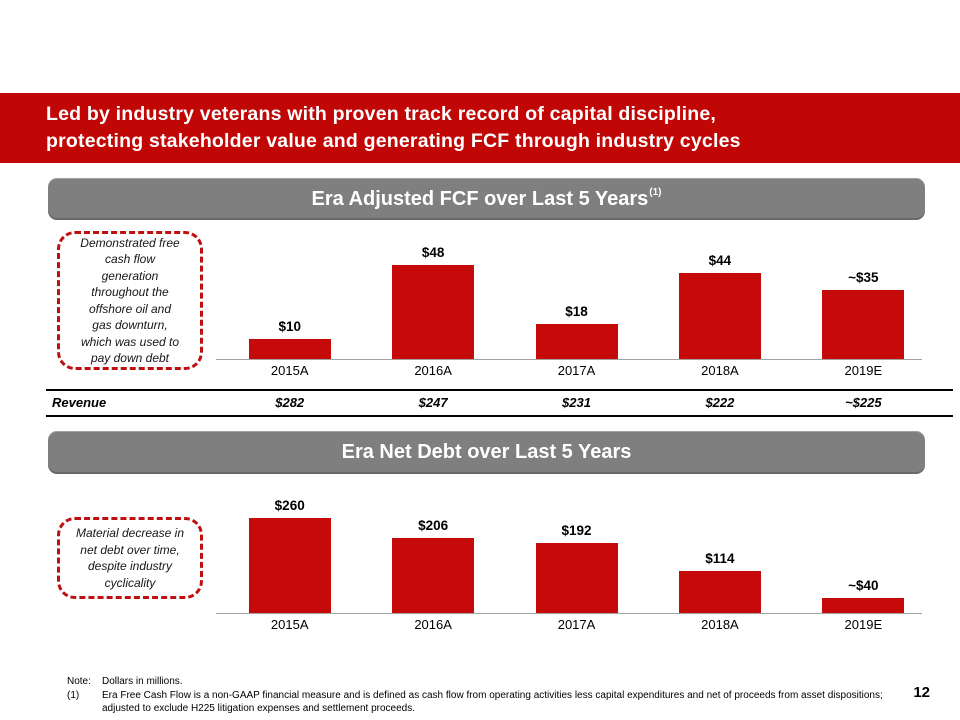  I want to click on fcf-bar-chart: $10 $48 $18 $44 ~$35, so click(576, 299).